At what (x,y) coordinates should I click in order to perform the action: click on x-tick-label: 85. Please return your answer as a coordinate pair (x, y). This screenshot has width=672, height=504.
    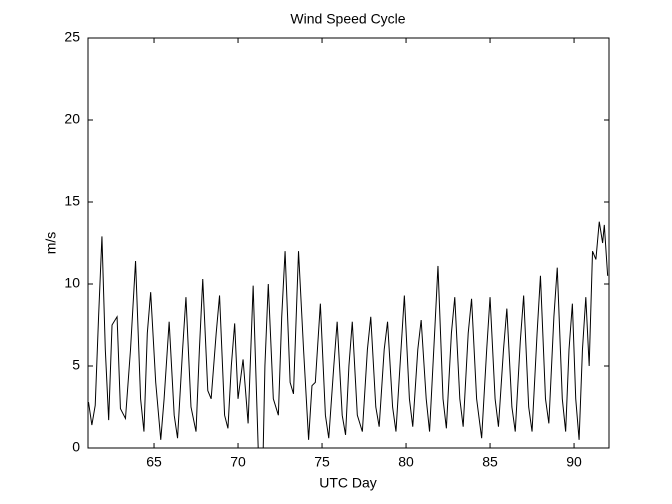
    Looking at the image, I should click on (490, 462).